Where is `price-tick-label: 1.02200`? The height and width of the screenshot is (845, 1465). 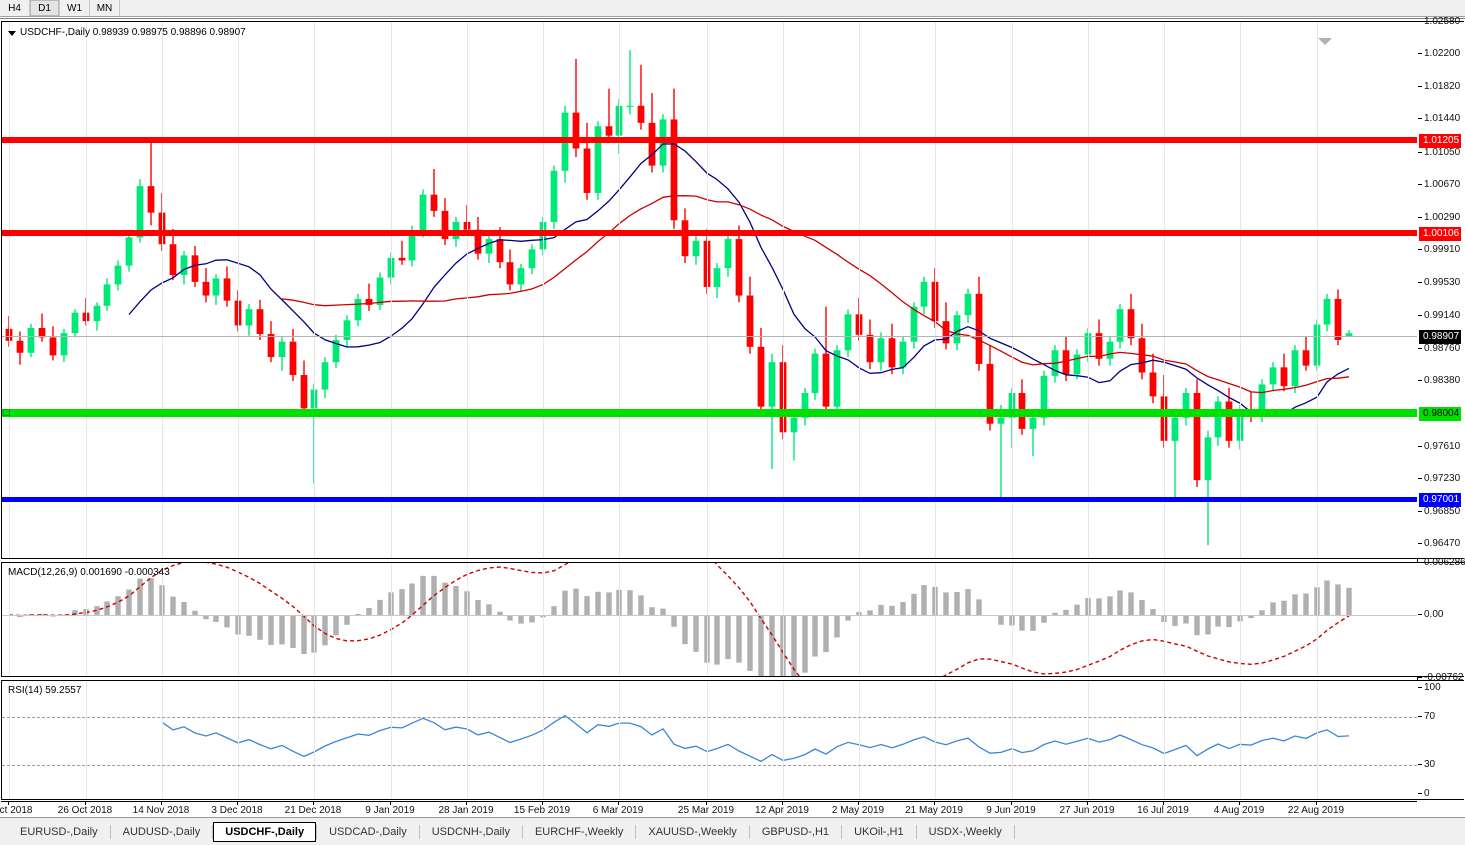
price-tick-label: 1.02200 is located at coordinates (1439, 54).